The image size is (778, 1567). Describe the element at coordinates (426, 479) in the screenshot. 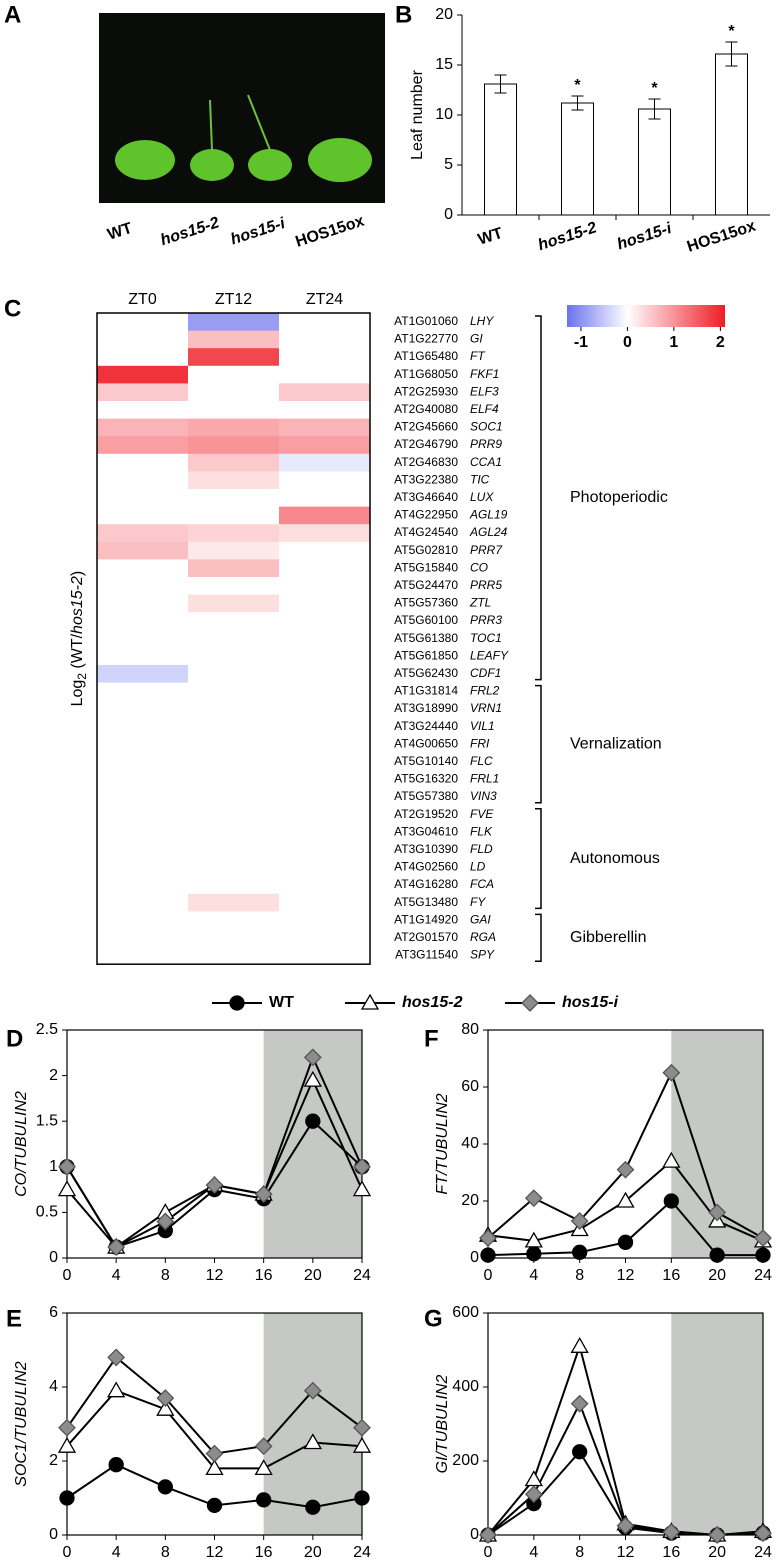

I see `gene-id: AT3G22380` at that location.